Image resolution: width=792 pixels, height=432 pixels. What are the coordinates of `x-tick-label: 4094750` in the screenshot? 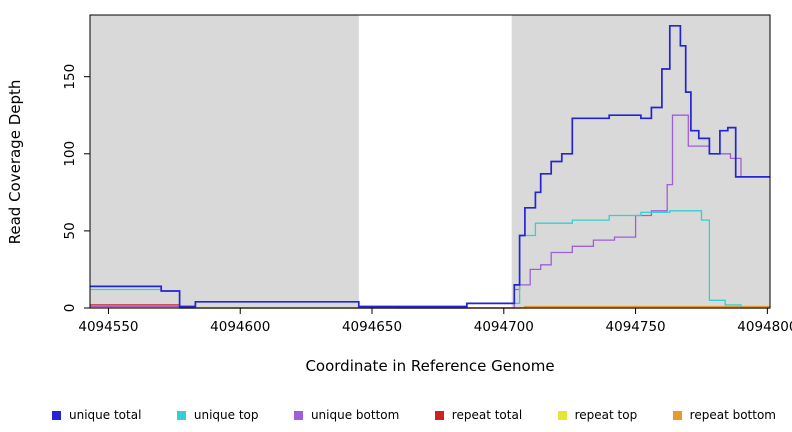 It's located at (636, 327).